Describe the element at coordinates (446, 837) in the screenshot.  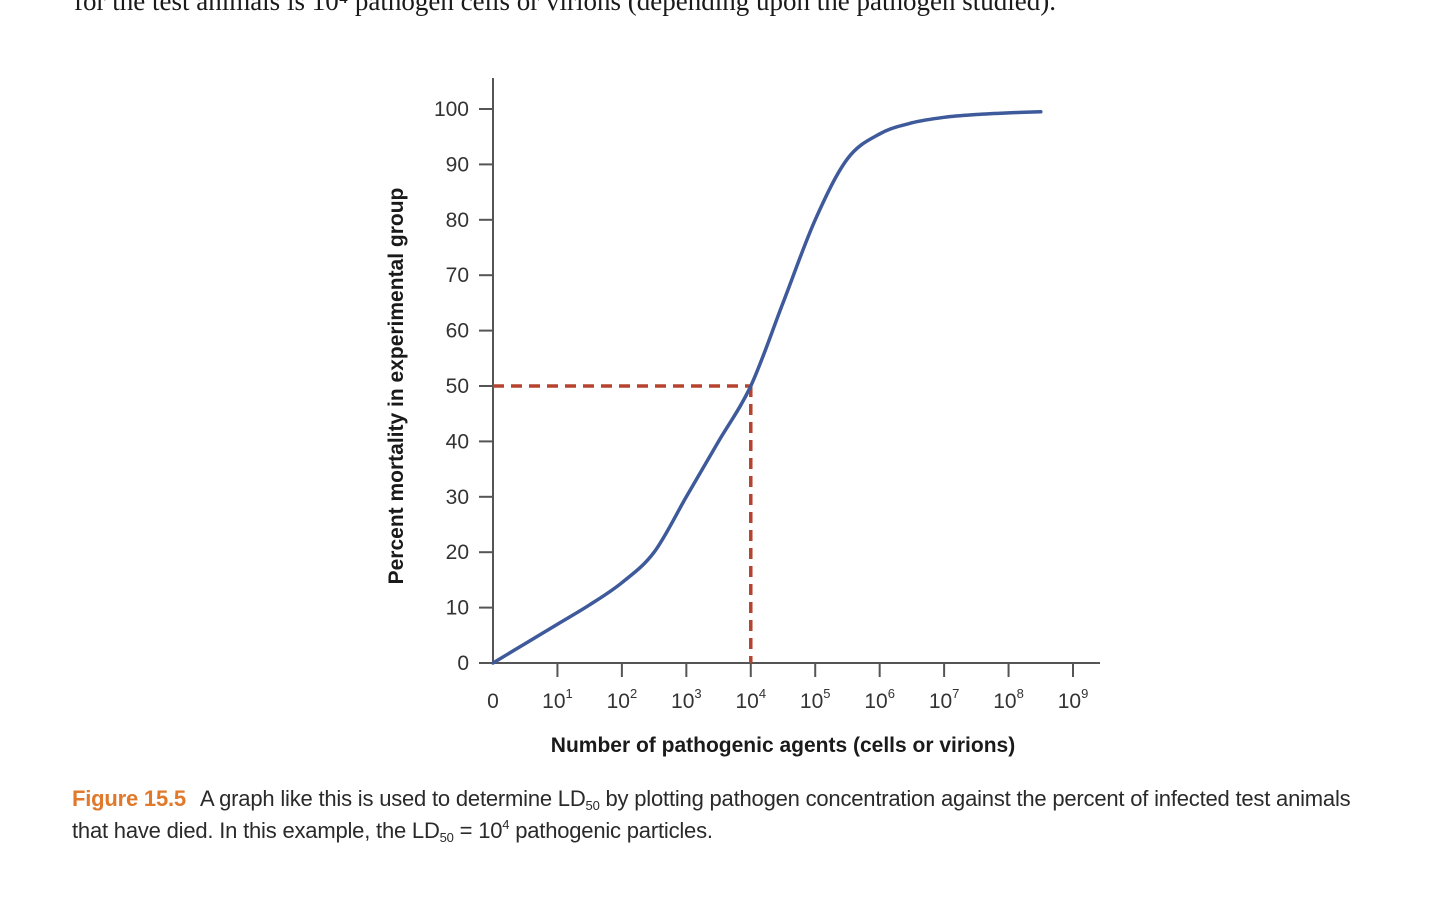
I see `caption-sub-2: 50` at that location.